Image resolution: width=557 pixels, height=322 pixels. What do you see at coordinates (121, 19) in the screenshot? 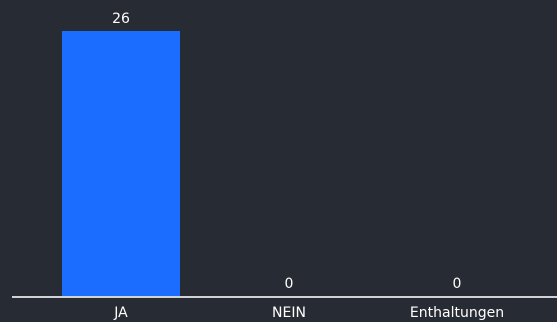
I see `value-label-ja: 26` at bounding box center [121, 19].